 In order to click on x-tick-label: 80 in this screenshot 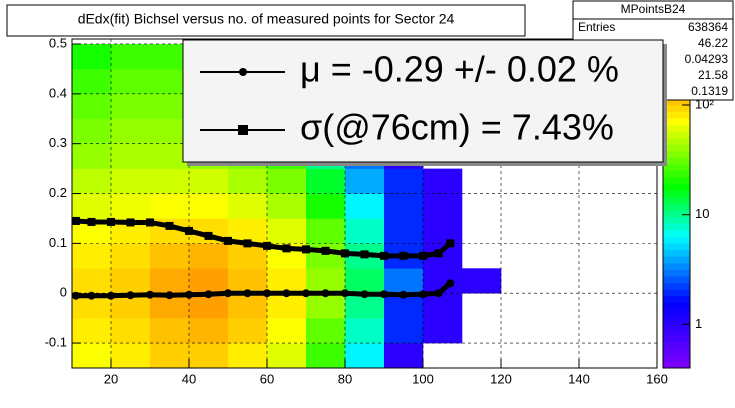, I will do `click(345, 378)`.